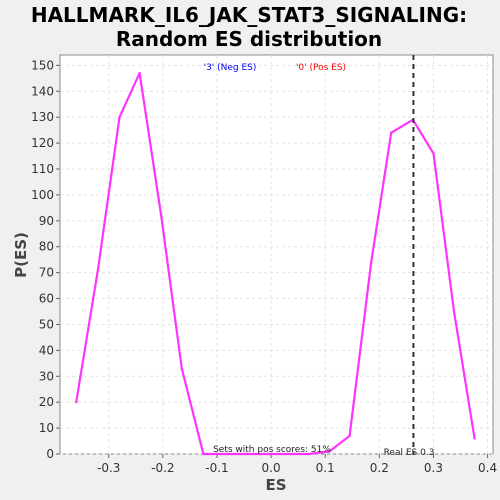 This screenshot has height=500, width=500. What do you see at coordinates (162, 468) in the screenshot?
I see `x-tick-label: -0.2` at bounding box center [162, 468].